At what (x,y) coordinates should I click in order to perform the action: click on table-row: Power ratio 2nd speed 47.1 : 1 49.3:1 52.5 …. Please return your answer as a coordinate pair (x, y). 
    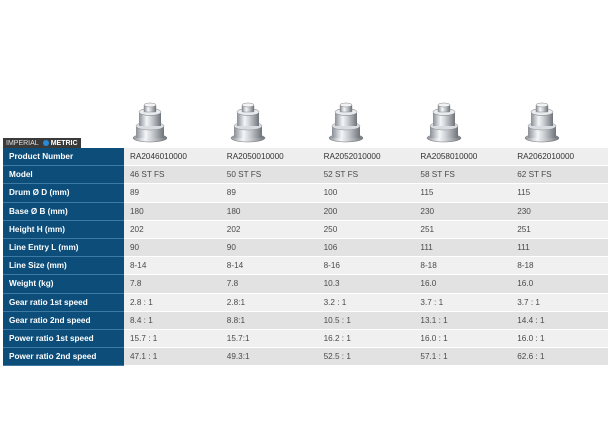
    Looking at the image, I should click on (305, 357).